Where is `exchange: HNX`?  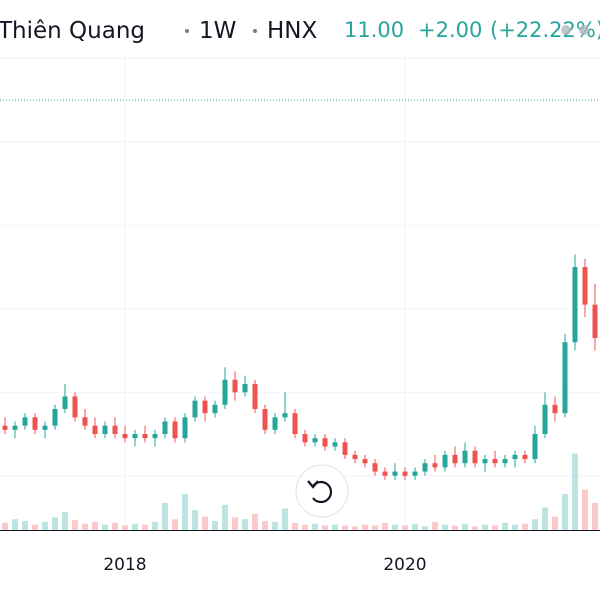 exchange: HNX is located at coordinates (292, 31).